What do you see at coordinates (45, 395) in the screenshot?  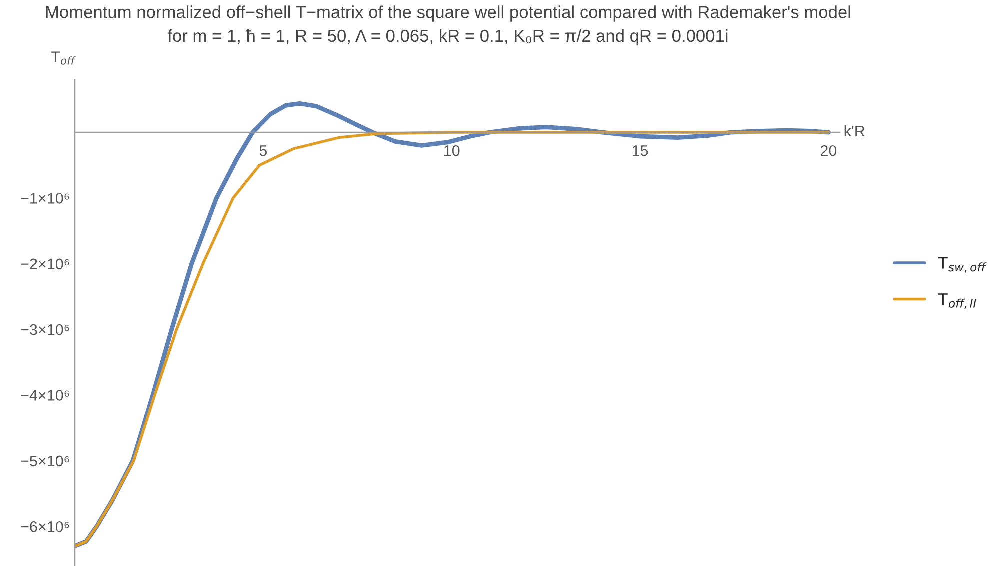 I see `y-tick-label: −4×10⁶` at bounding box center [45, 395].